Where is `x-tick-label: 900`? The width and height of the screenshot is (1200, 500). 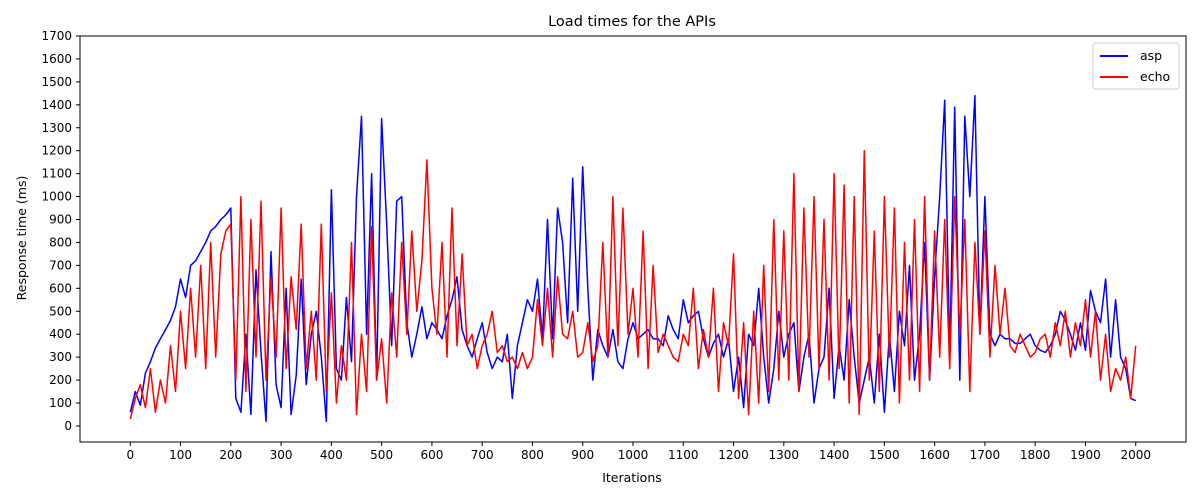 x-tick-label: 900 is located at coordinates (582, 455).